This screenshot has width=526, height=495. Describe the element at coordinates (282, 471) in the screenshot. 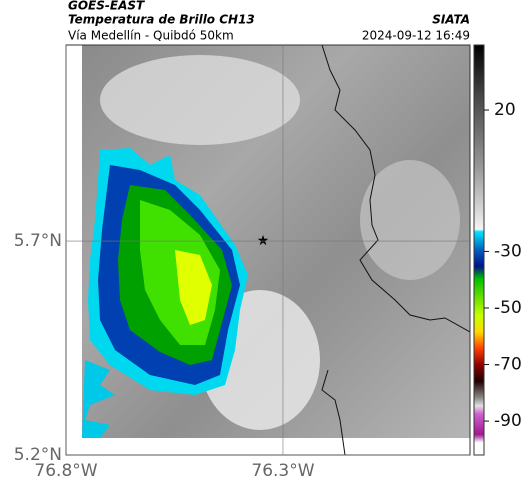

I see `lon-label: 76.3°W` at that location.